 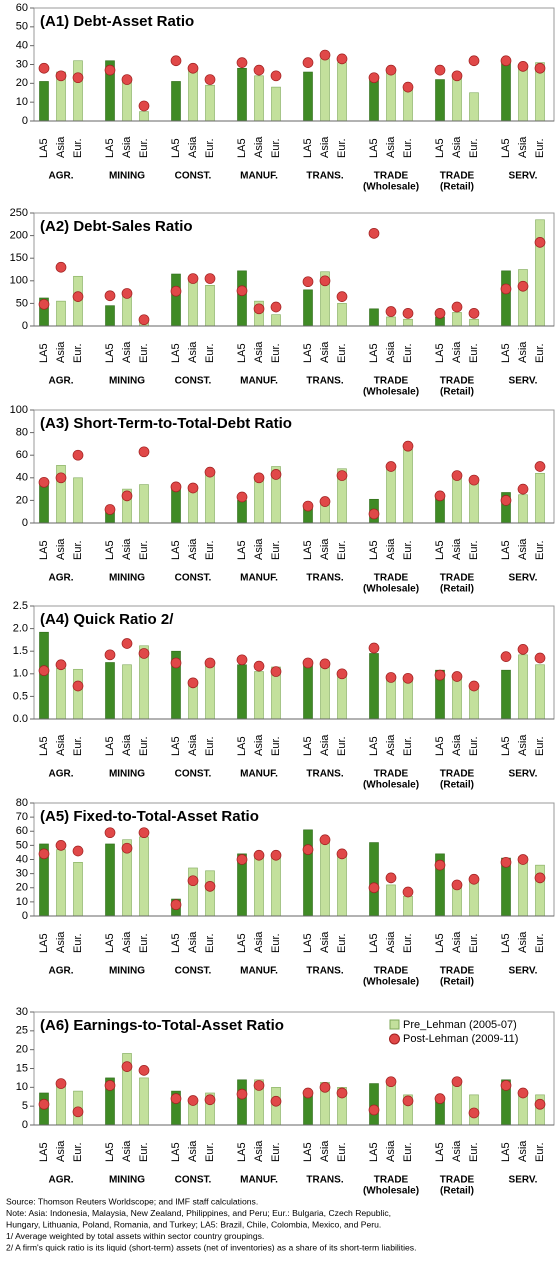 I want to click on y-tick-label: 25, so click(x=22, y=1031).